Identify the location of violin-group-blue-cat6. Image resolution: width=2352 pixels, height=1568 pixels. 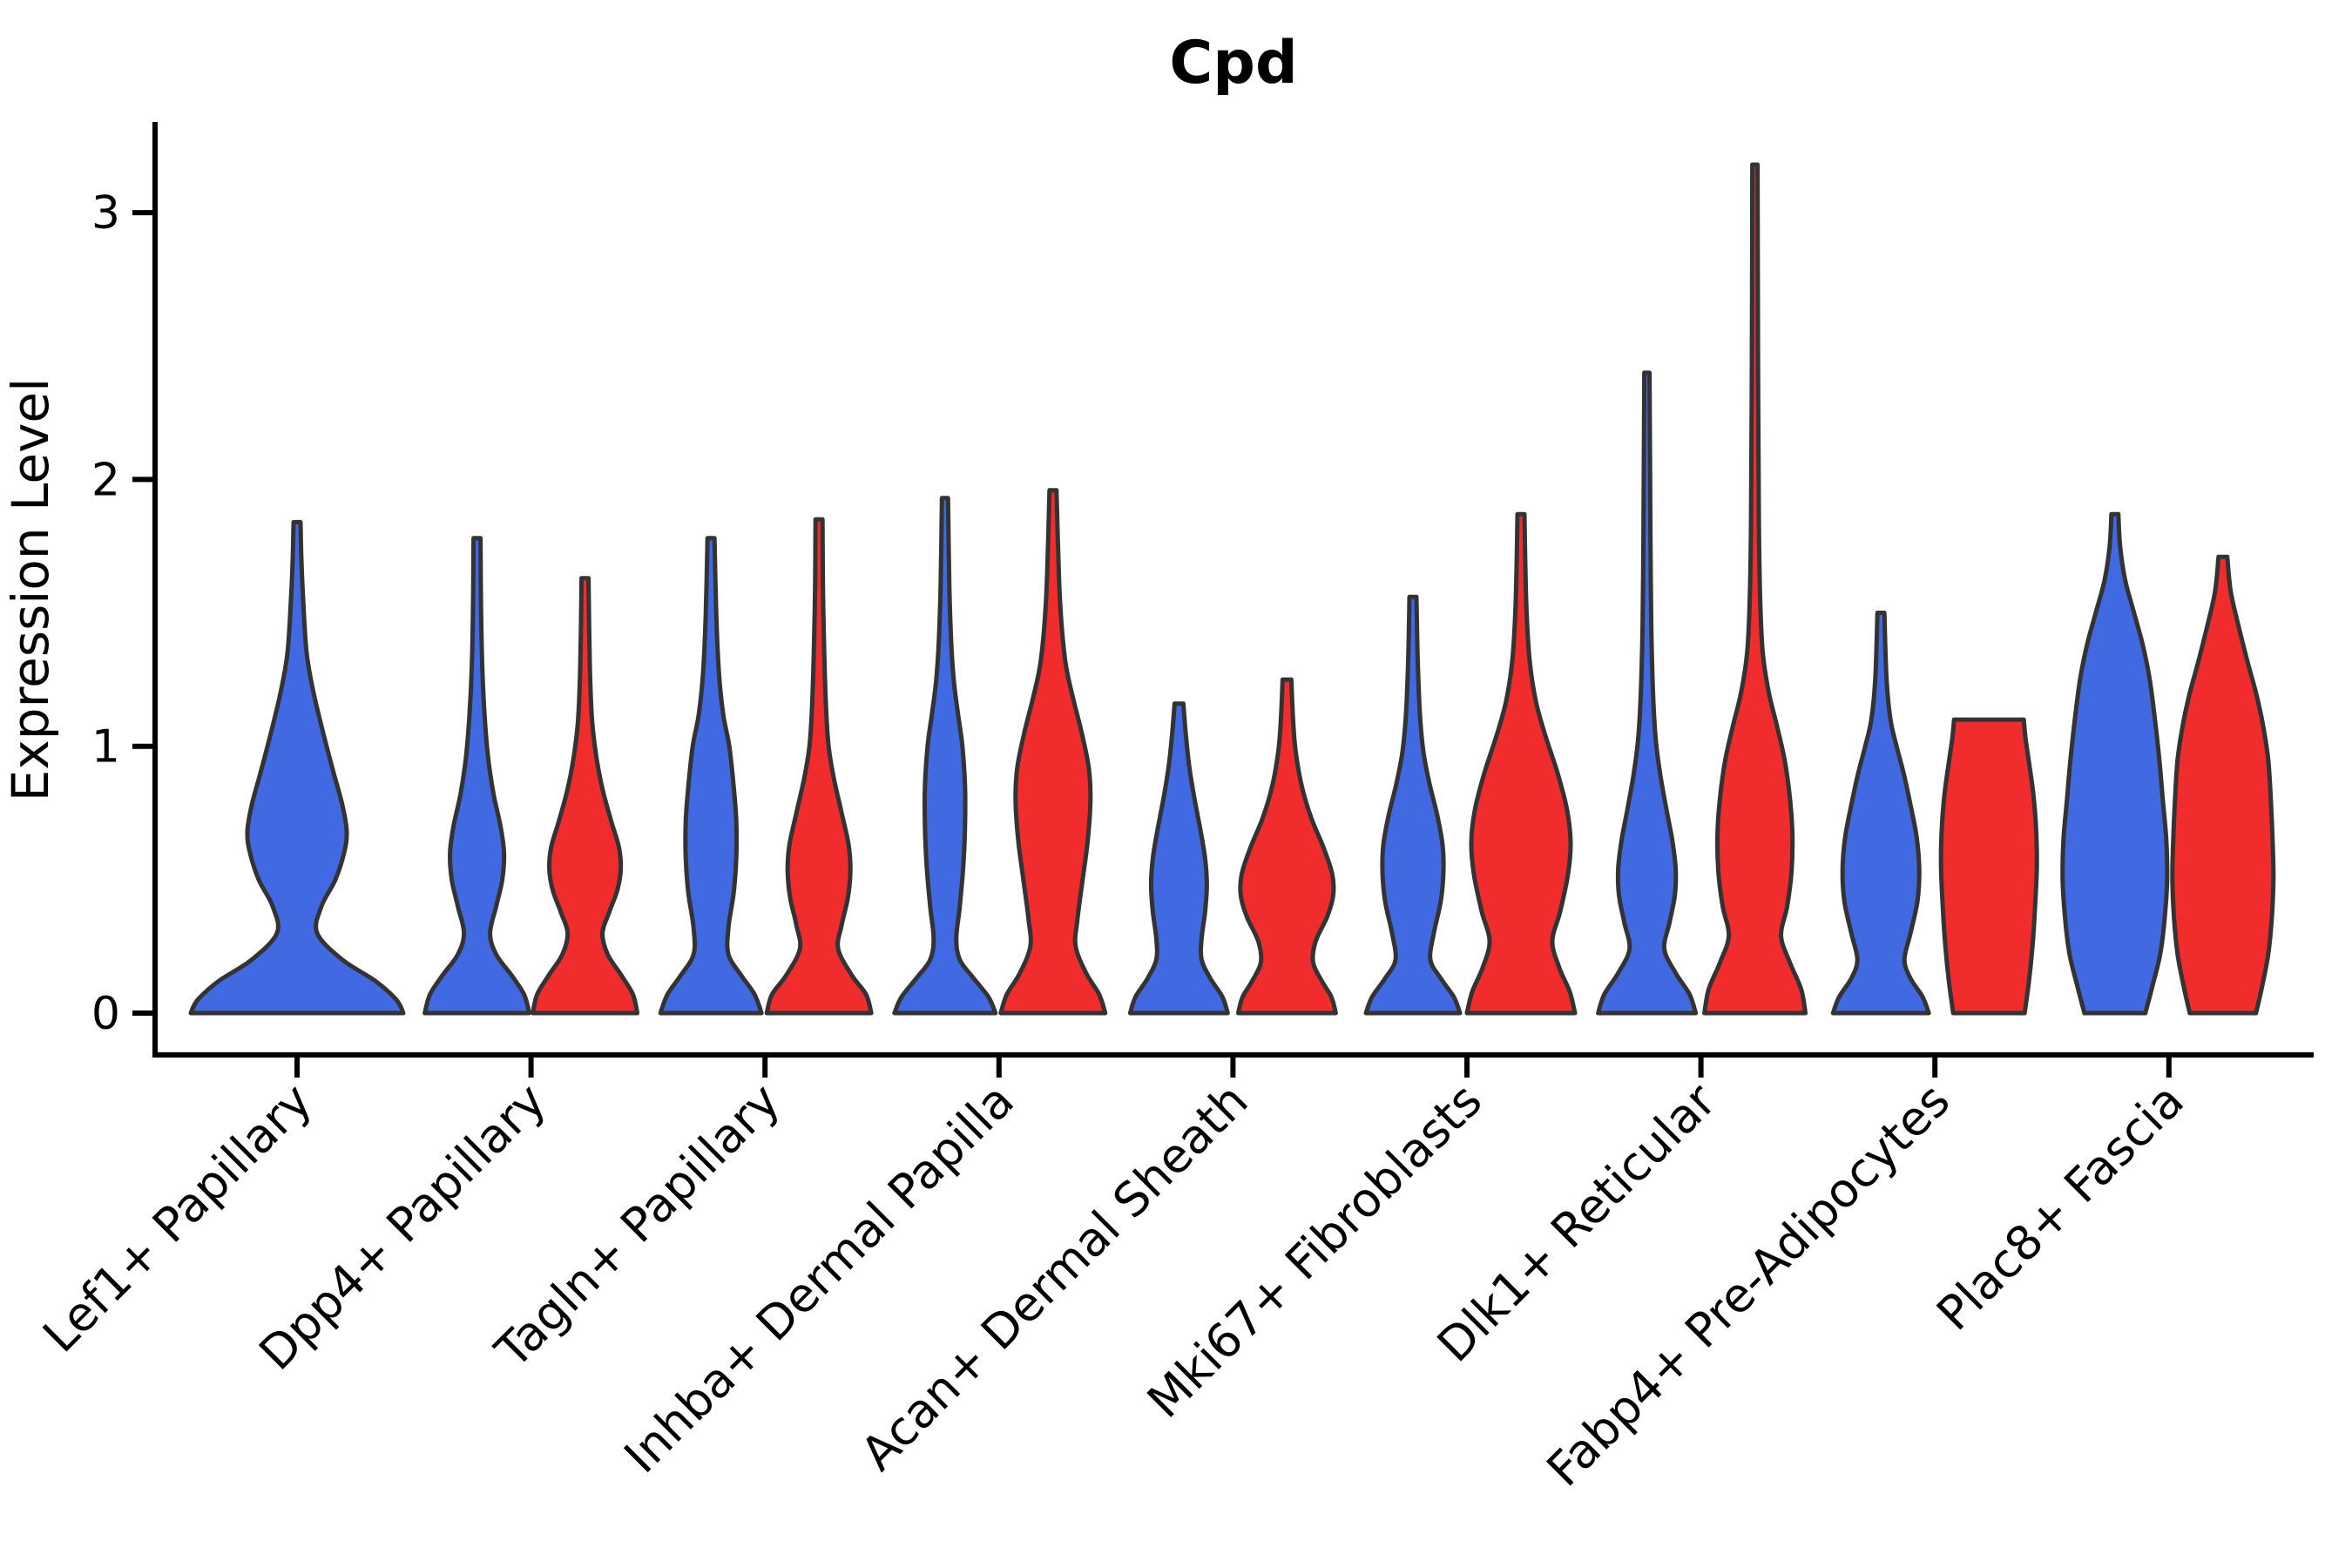
(1647, 693).